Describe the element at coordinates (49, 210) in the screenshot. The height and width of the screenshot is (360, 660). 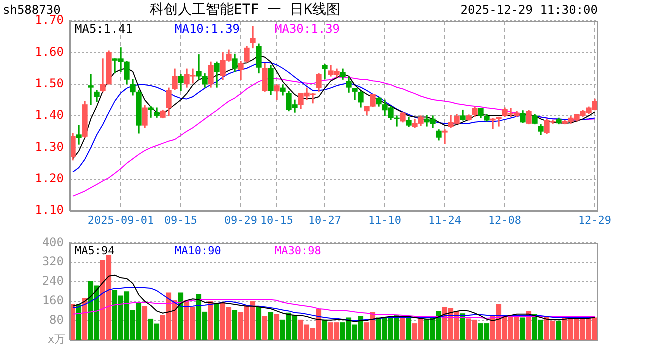
I see `y-tick-label: 1.10` at that location.